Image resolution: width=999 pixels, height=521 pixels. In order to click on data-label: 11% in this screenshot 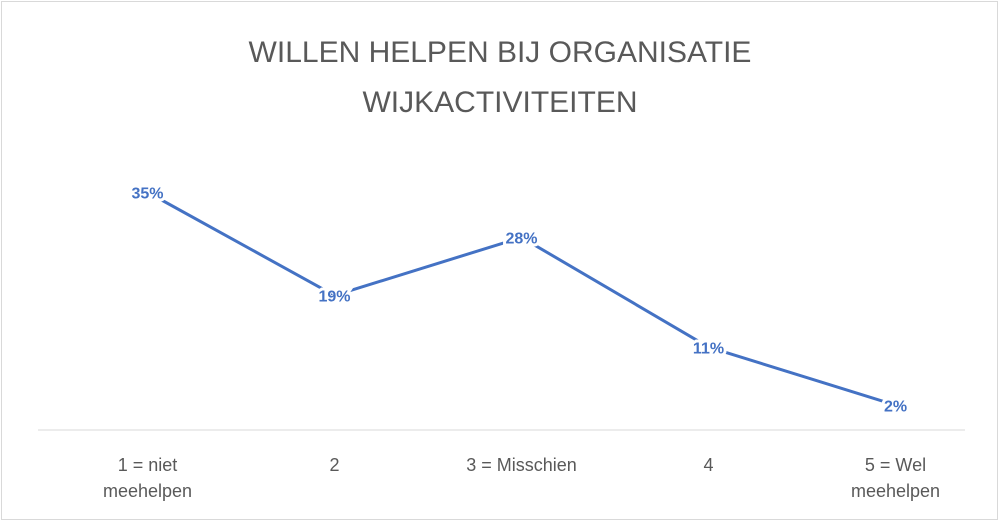, I will do `click(708, 348)`.